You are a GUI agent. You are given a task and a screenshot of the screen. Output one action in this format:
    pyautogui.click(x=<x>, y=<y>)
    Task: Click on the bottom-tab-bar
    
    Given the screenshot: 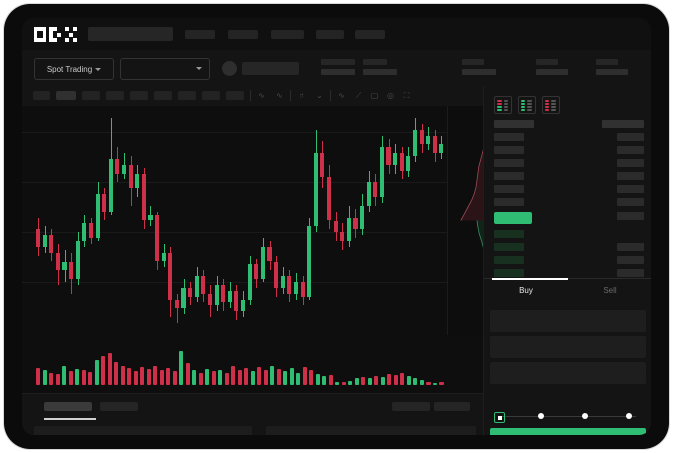 What is the action you would take?
    pyautogui.click(x=252, y=414)
    